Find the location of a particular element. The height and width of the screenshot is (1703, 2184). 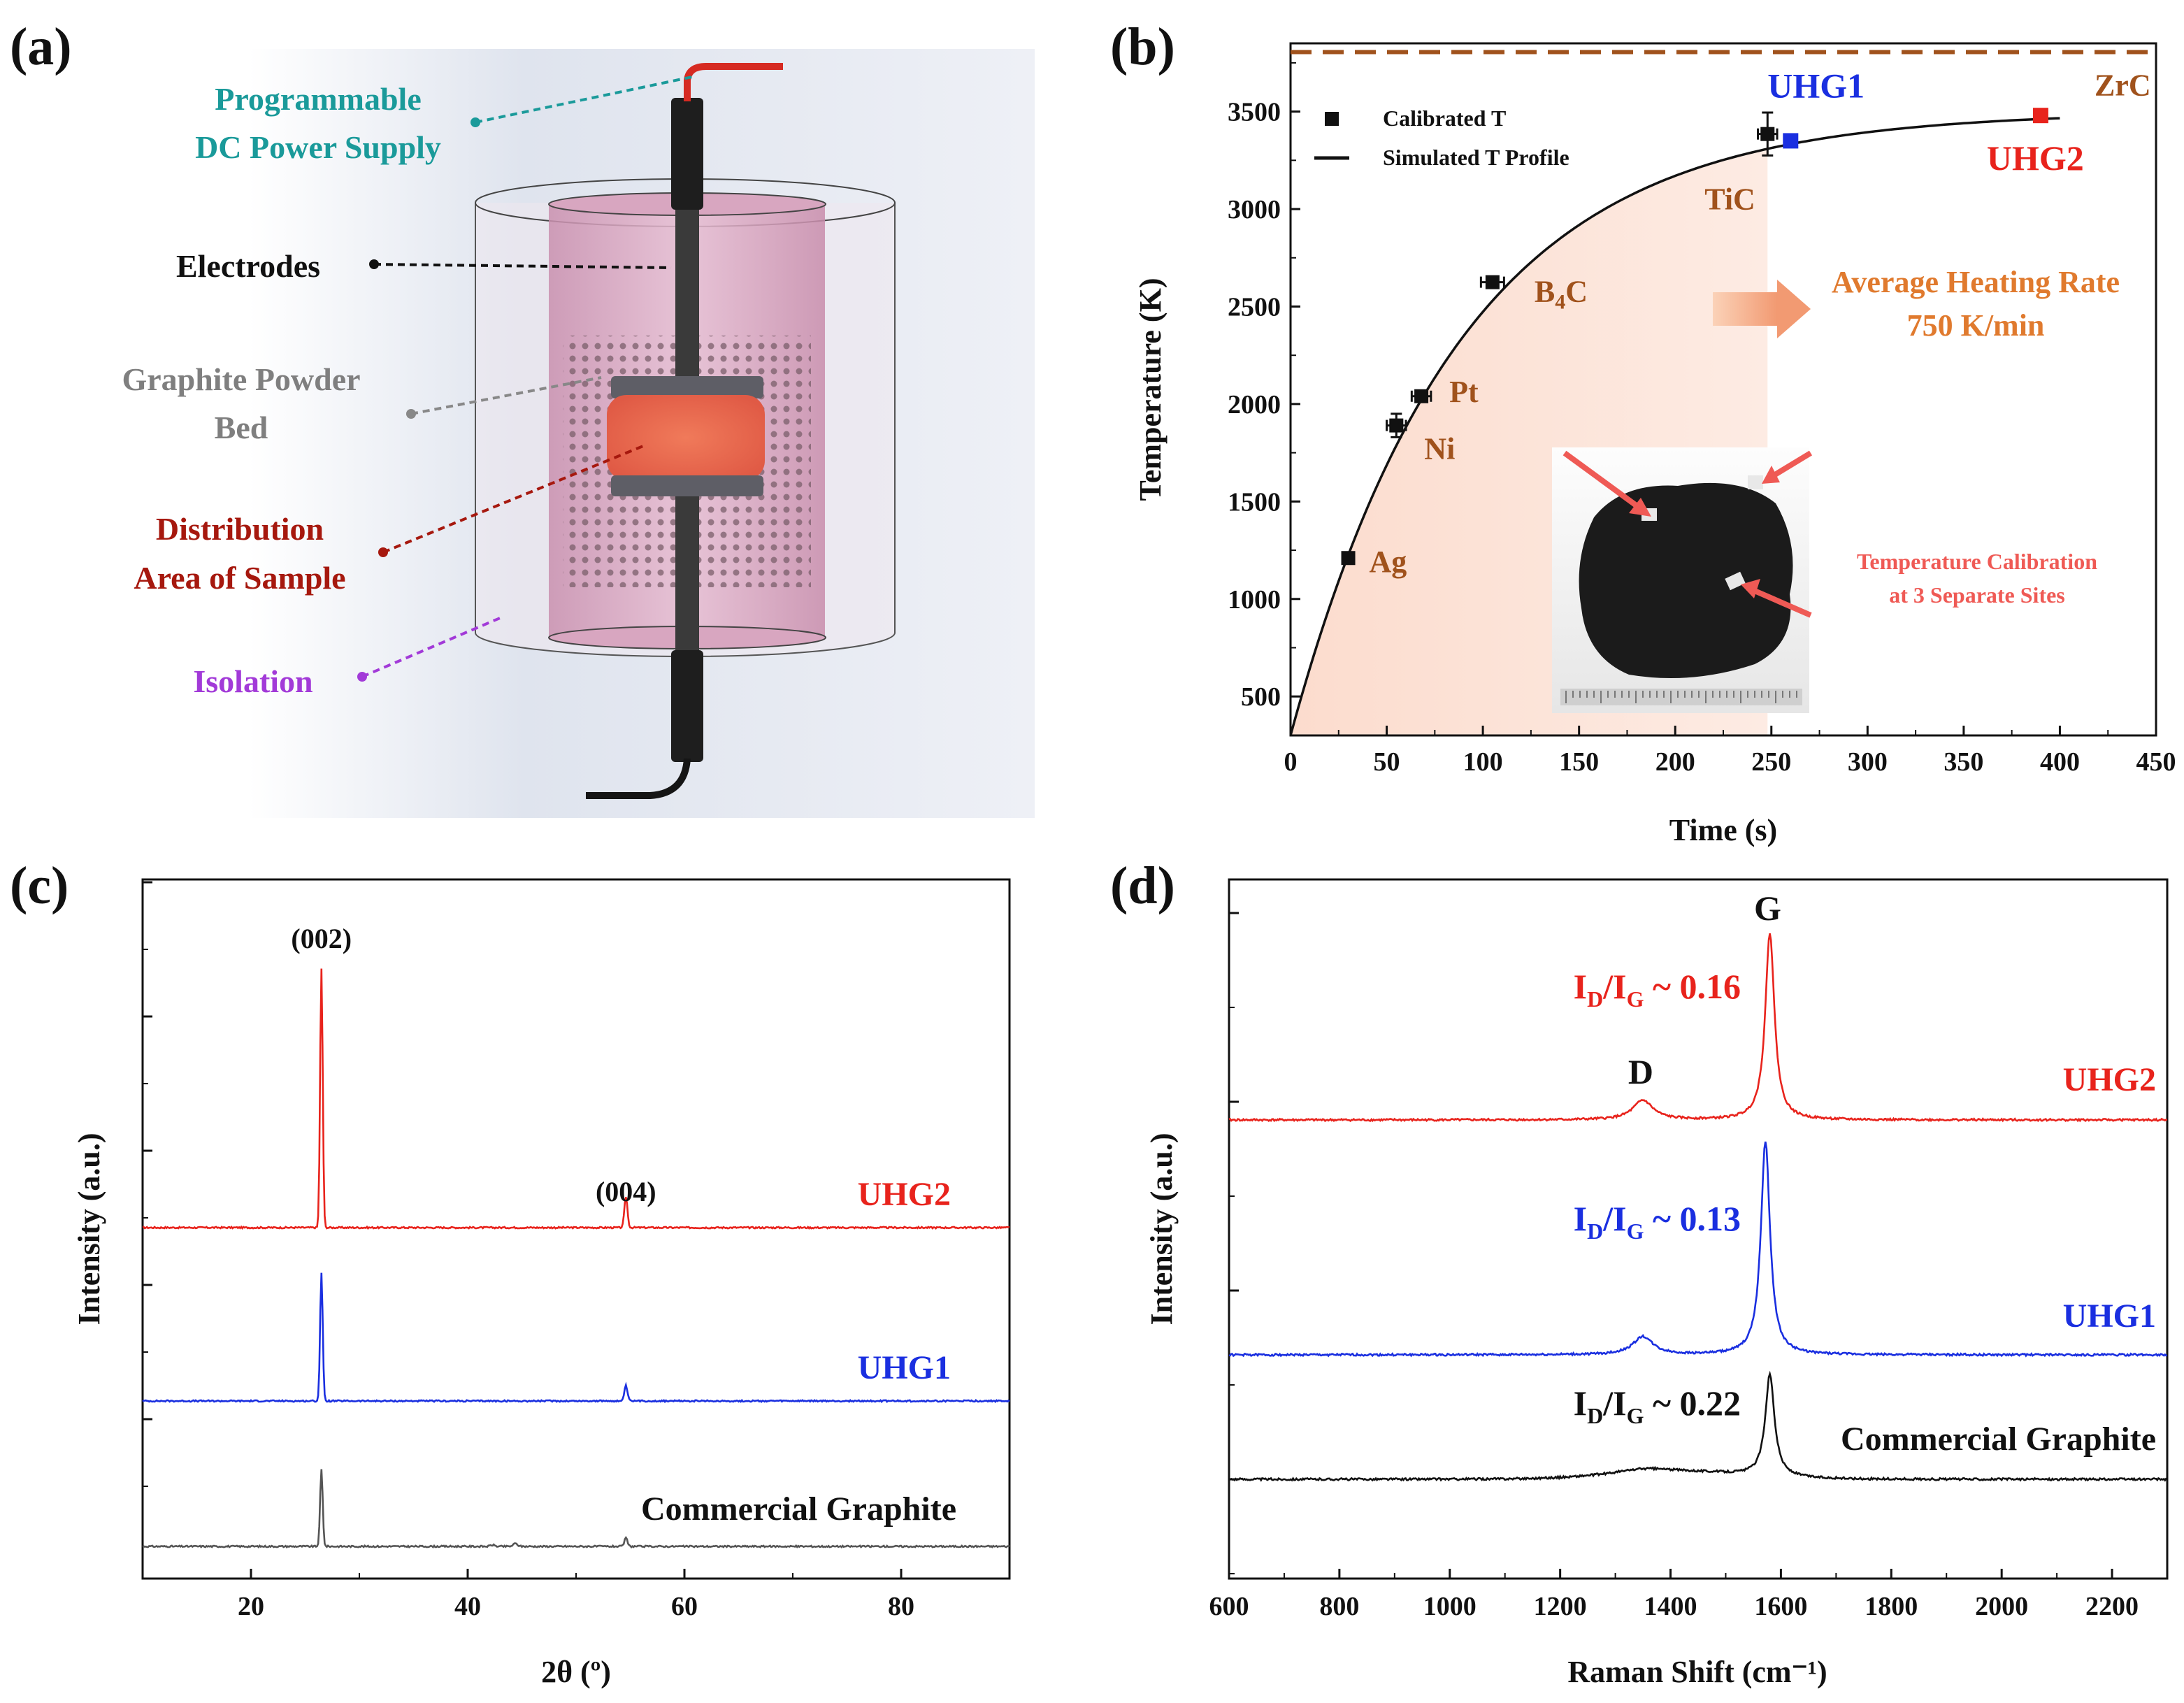

sample-point-UHG1 is located at coordinates (1791, 141).